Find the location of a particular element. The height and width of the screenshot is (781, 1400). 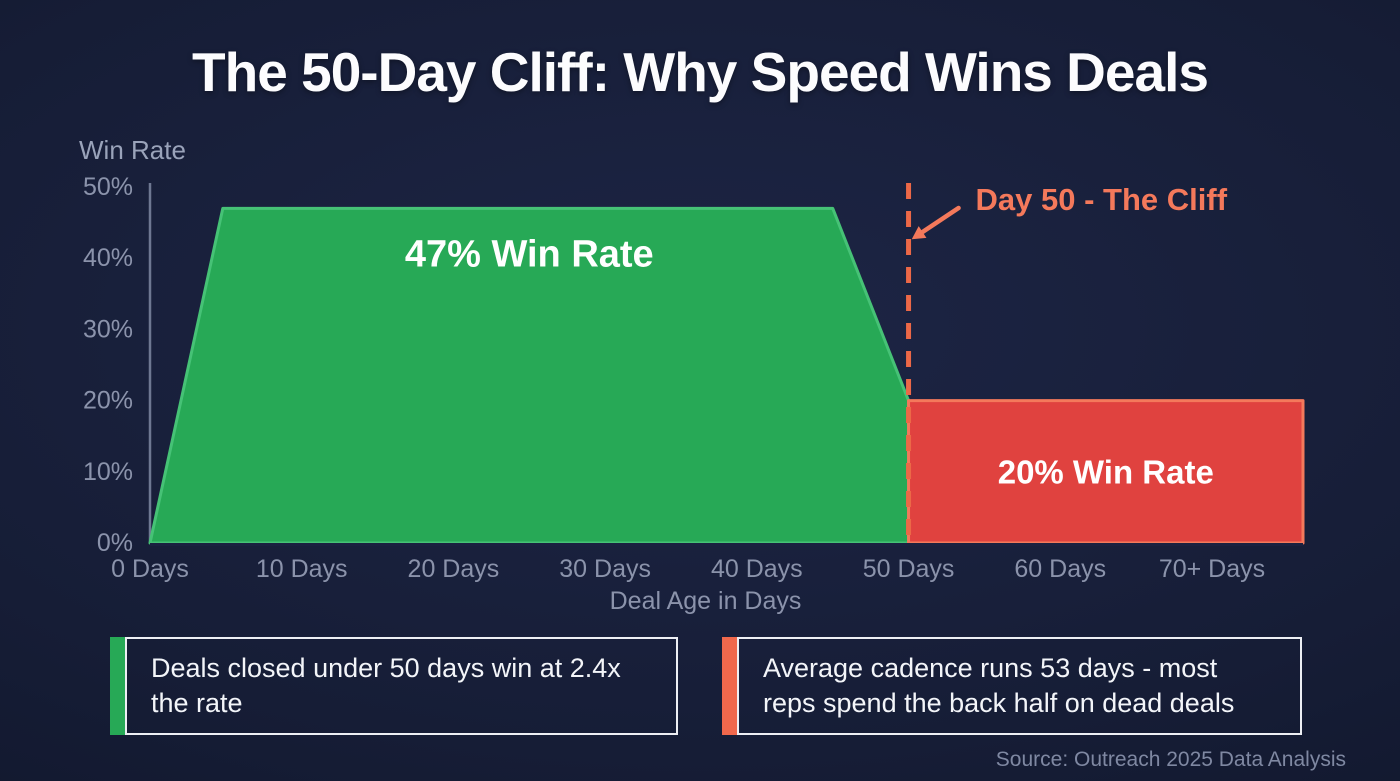

y-tick-label-1: 10% is located at coordinates (108, 472).